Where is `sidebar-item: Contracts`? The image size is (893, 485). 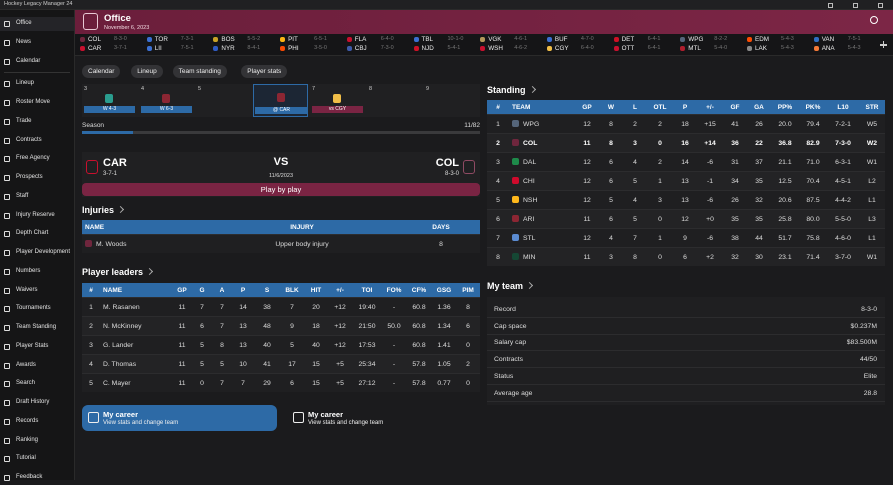 sidebar-item: Contracts is located at coordinates (37, 141).